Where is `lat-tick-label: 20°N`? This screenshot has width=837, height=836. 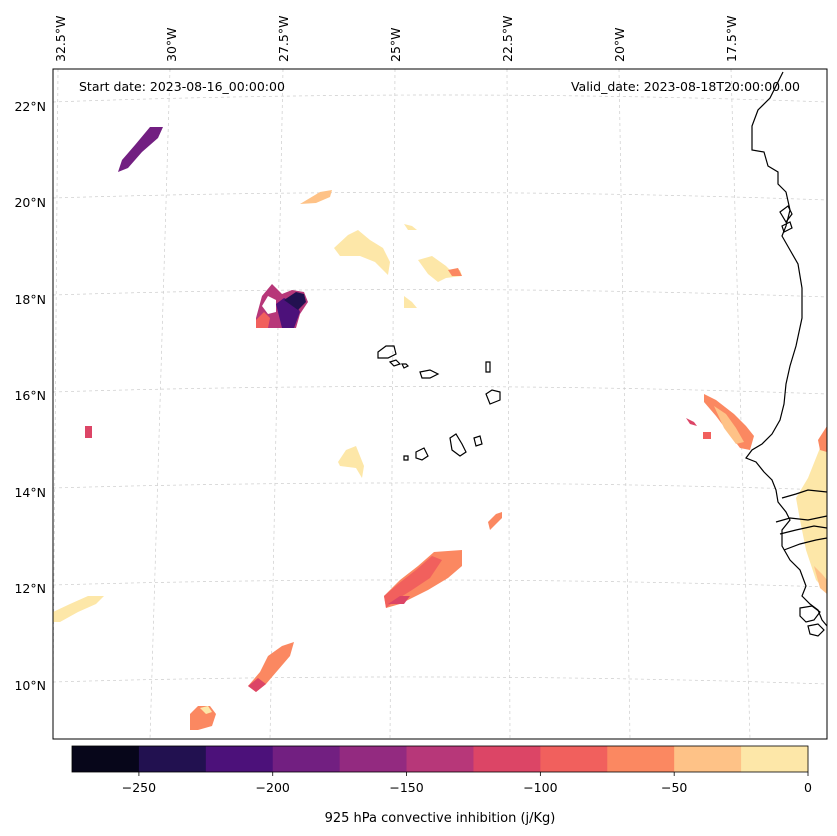
lat-tick-label: 20°N is located at coordinates (30, 202).